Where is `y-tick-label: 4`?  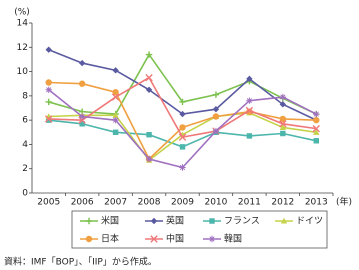 y-tick-label: 4 is located at coordinates (25, 145).